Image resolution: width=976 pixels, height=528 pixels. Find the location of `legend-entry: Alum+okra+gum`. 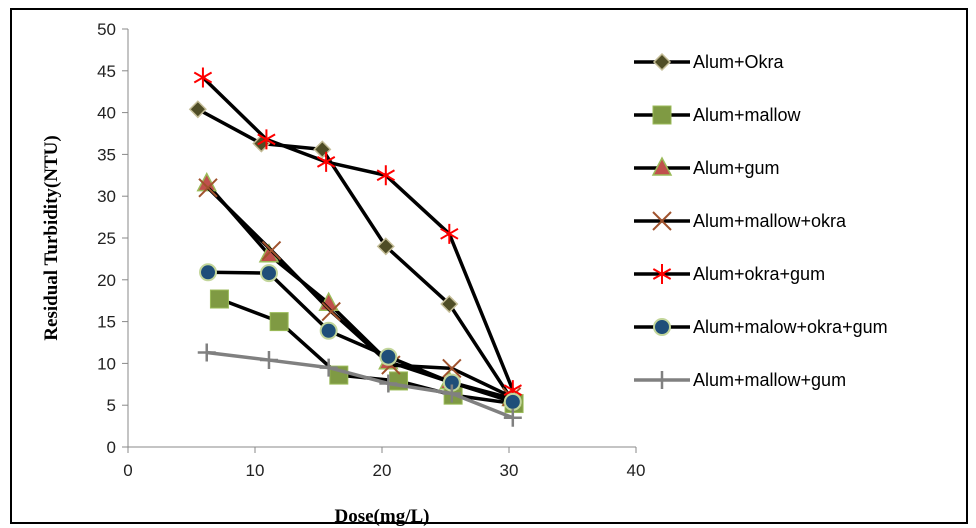

legend-entry: Alum+okra+gum is located at coordinates (729, 274).